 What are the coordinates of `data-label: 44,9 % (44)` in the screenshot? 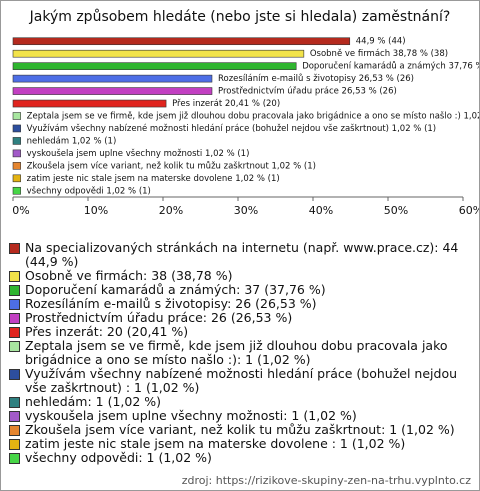 It's located at (381, 42).